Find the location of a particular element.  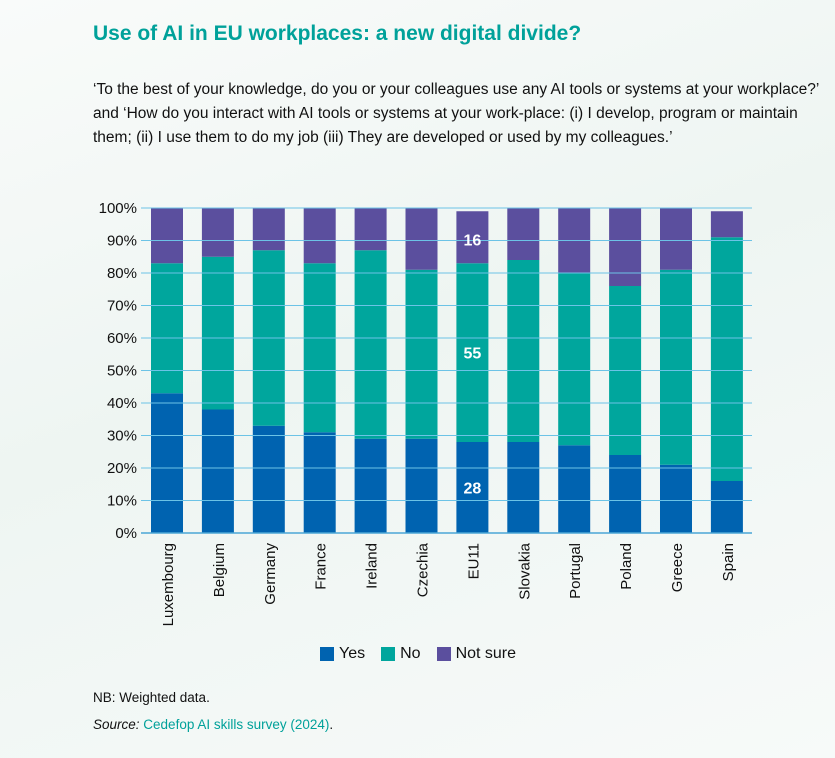

x-tick-label: France is located at coordinates (321, 566).